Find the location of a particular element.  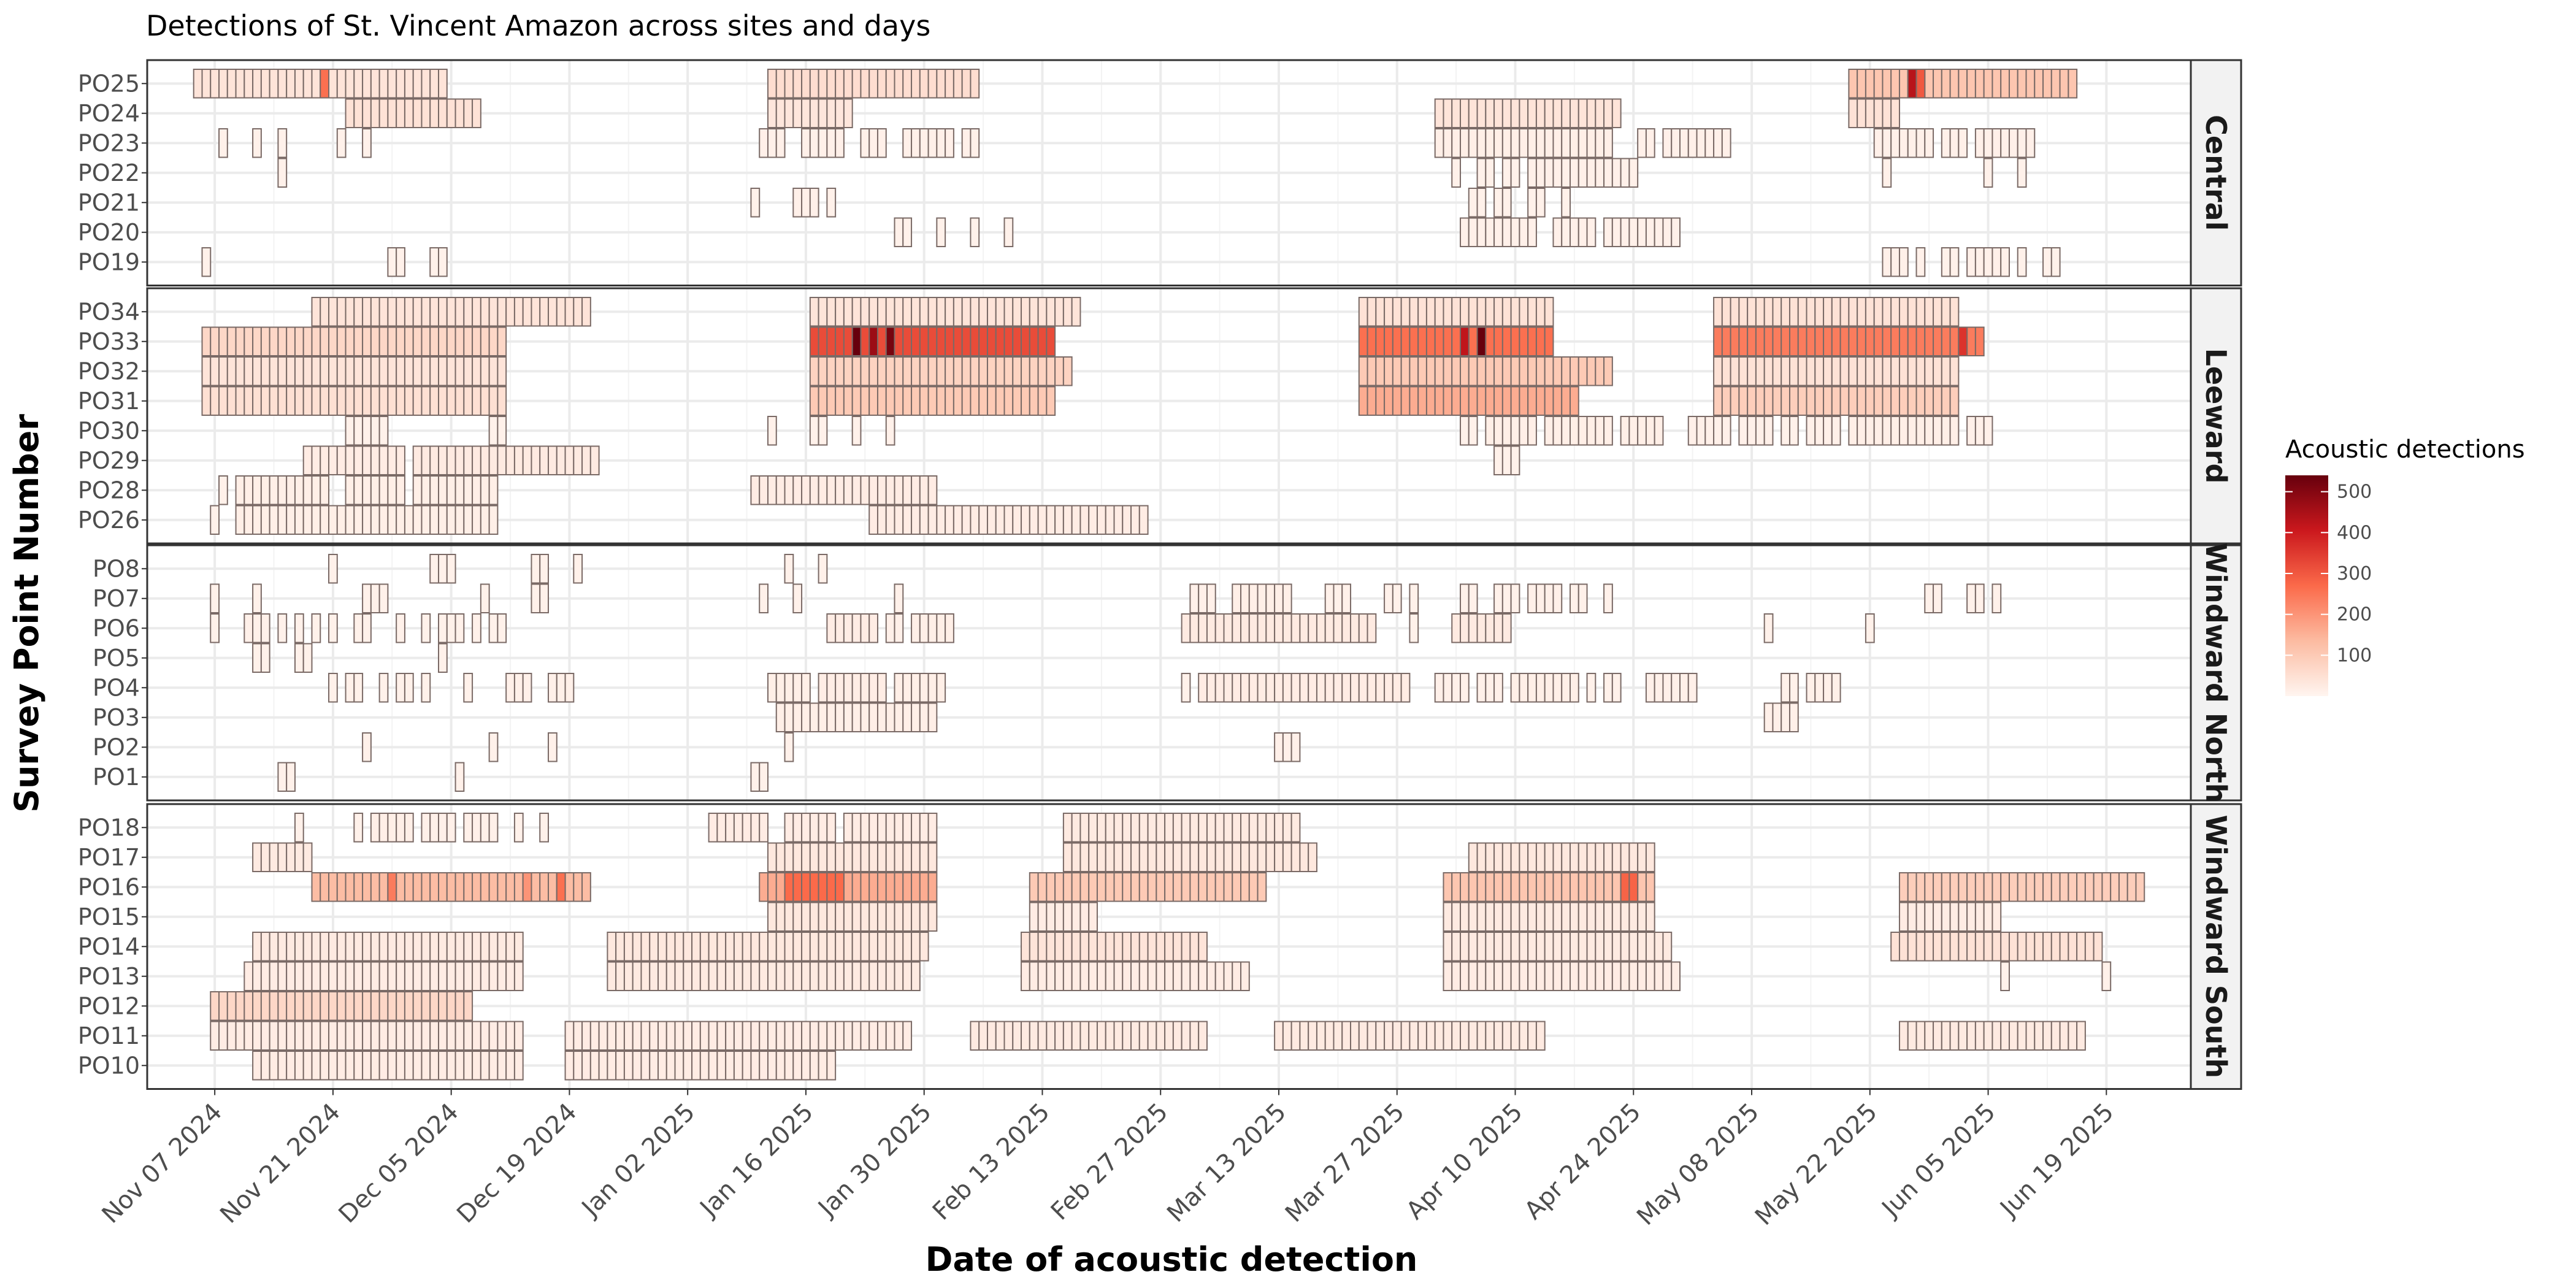

y-tick-label: PO3 is located at coordinates (116, 717).